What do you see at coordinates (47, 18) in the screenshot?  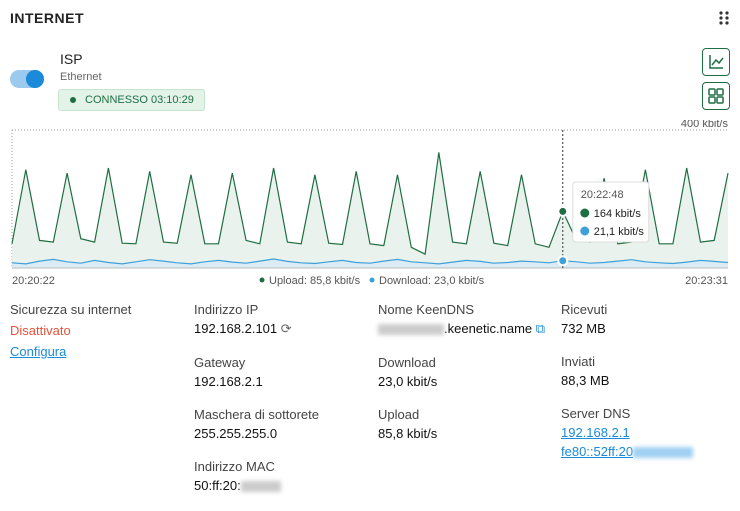 I see `title: INTERNET` at bounding box center [47, 18].